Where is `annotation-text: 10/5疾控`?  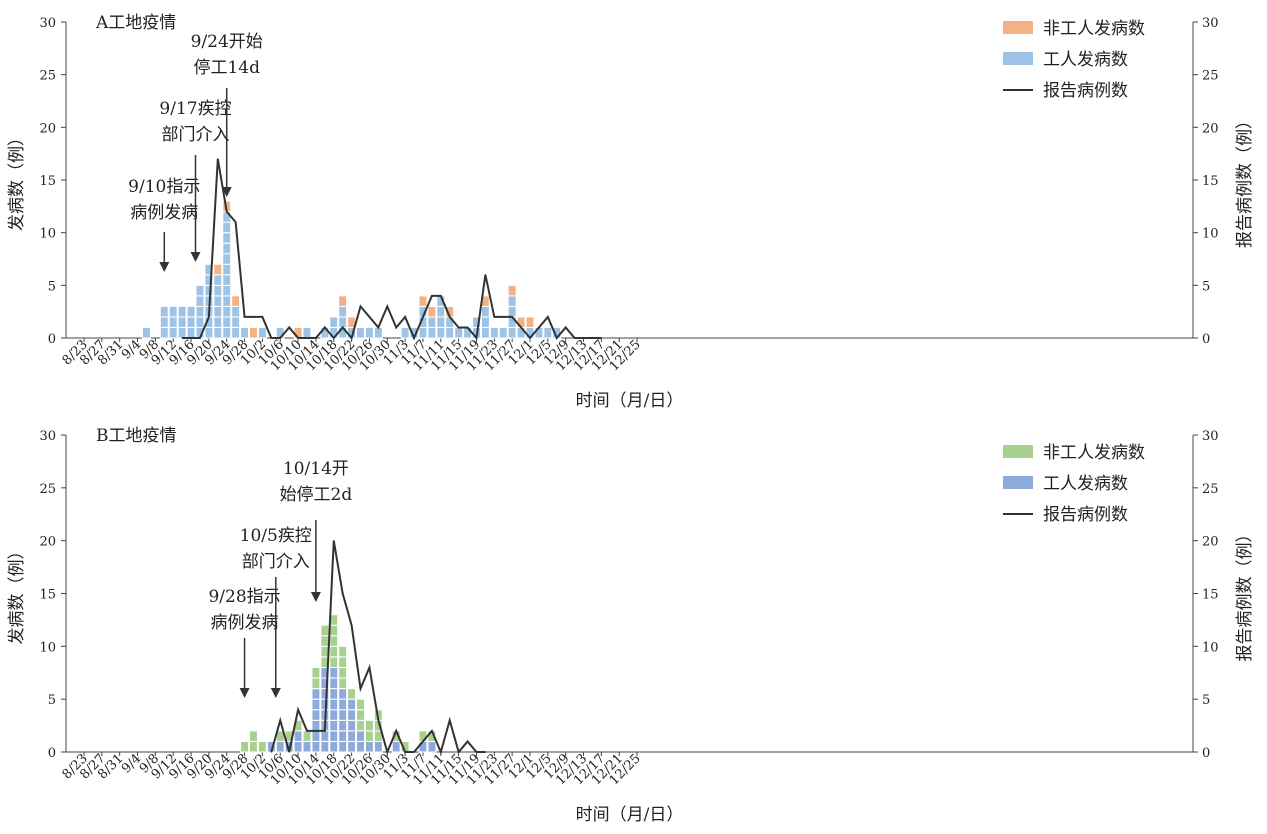 annotation-text: 10/5疾控 is located at coordinates (276, 536).